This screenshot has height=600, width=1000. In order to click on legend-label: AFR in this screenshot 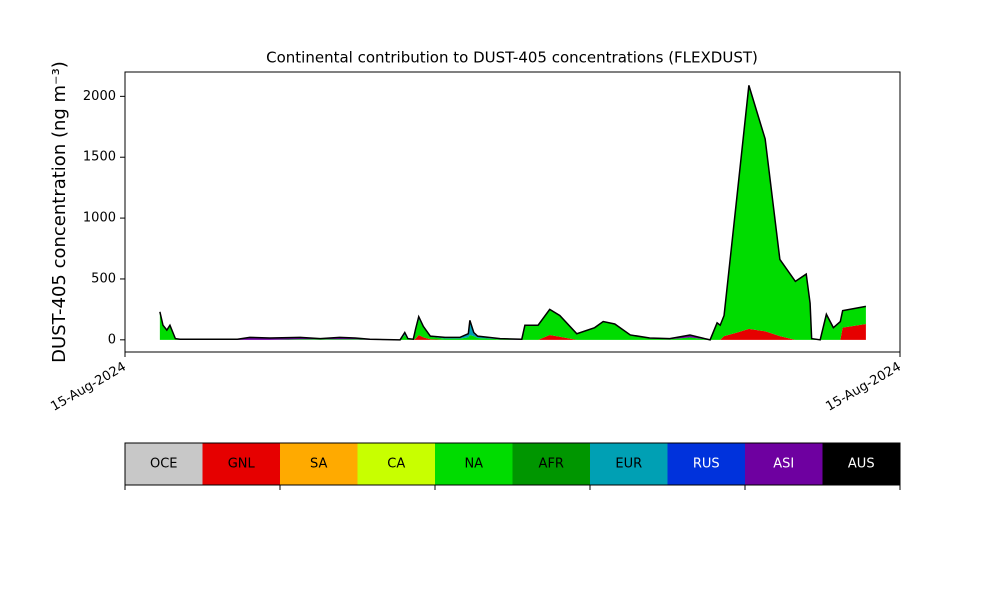, I will do `click(551, 464)`.